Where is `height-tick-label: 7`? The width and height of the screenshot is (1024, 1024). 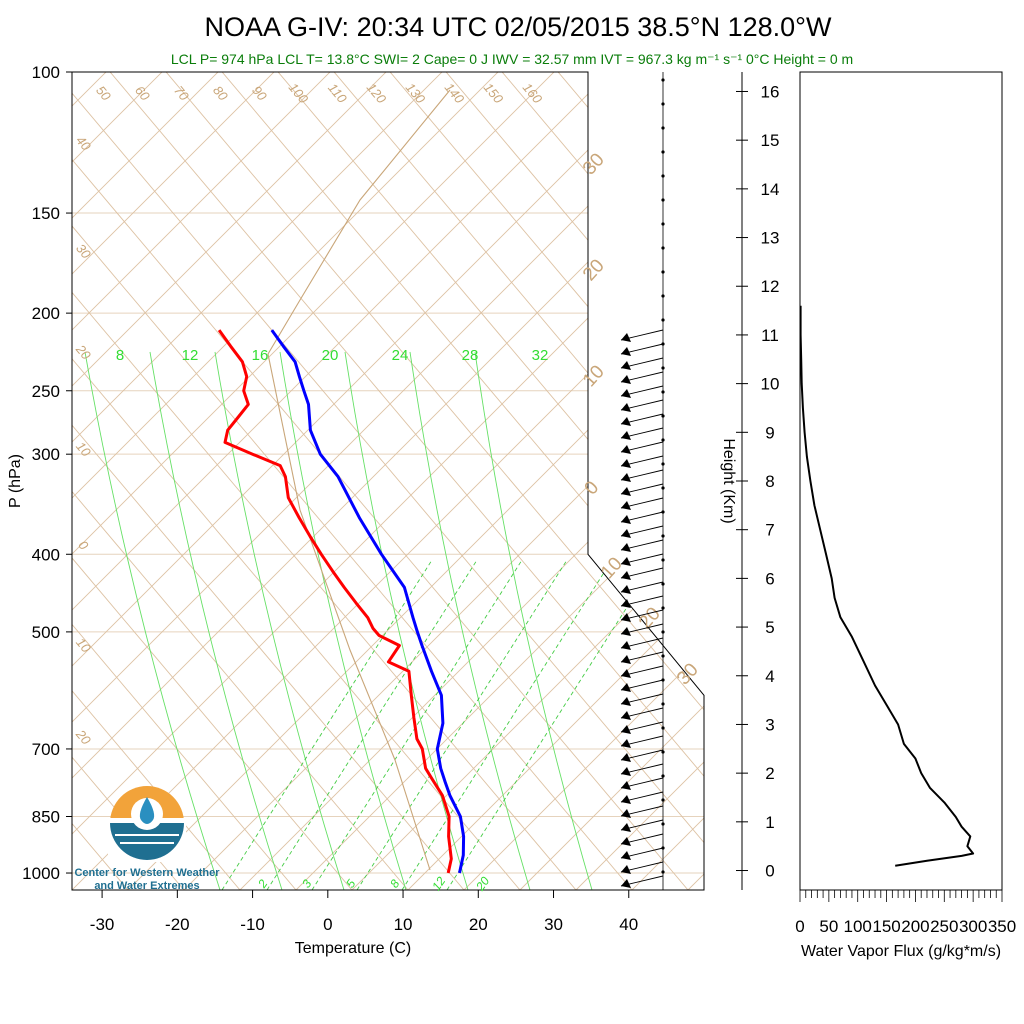
height-tick-label: 7 is located at coordinates (769, 530).